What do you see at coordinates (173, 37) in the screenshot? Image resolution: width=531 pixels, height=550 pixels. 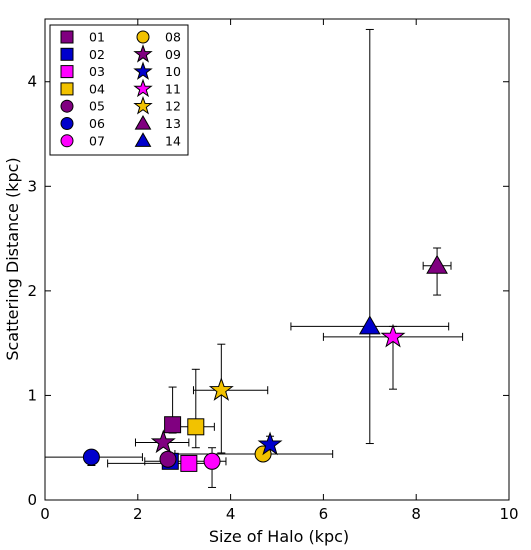 I see `legend-label: 08` at bounding box center [173, 37].